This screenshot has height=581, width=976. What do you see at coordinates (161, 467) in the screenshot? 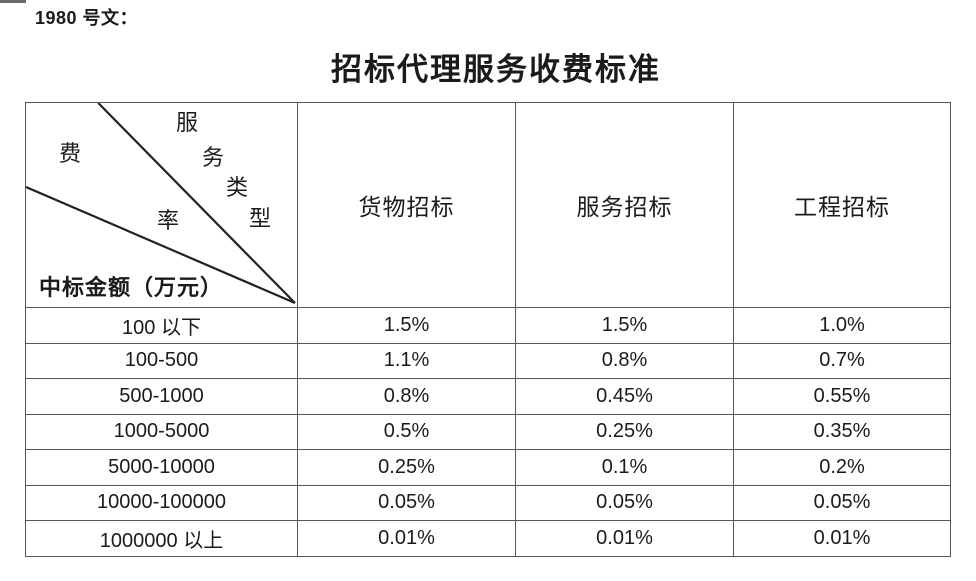
I see `row-label: 5000-10000` at bounding box center [161, 467].